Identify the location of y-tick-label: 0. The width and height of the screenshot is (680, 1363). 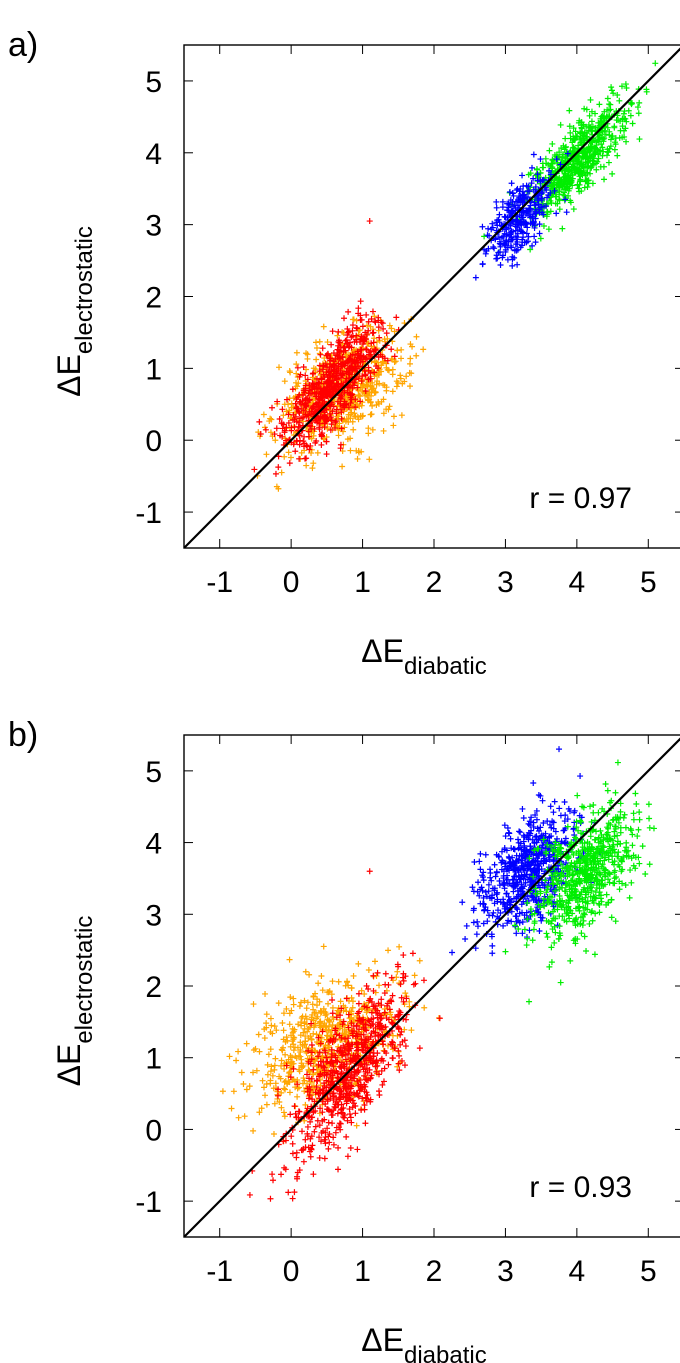
(153, 441).